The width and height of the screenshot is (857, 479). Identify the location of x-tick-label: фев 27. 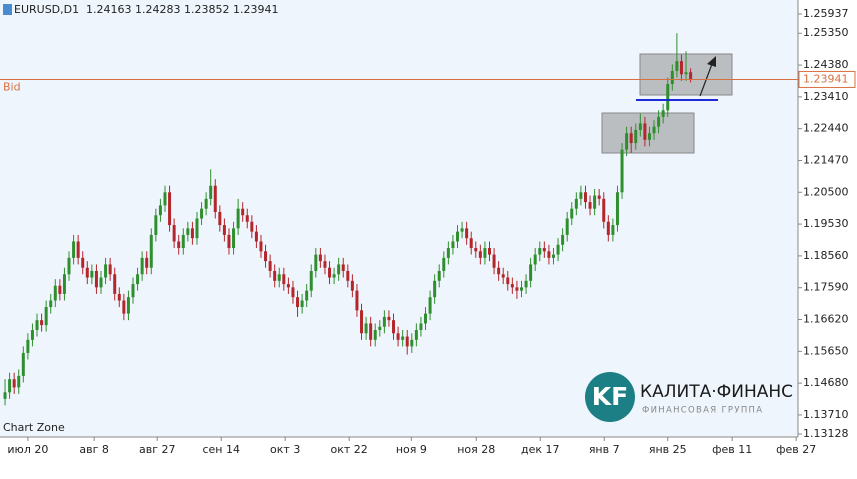
(796, 449).